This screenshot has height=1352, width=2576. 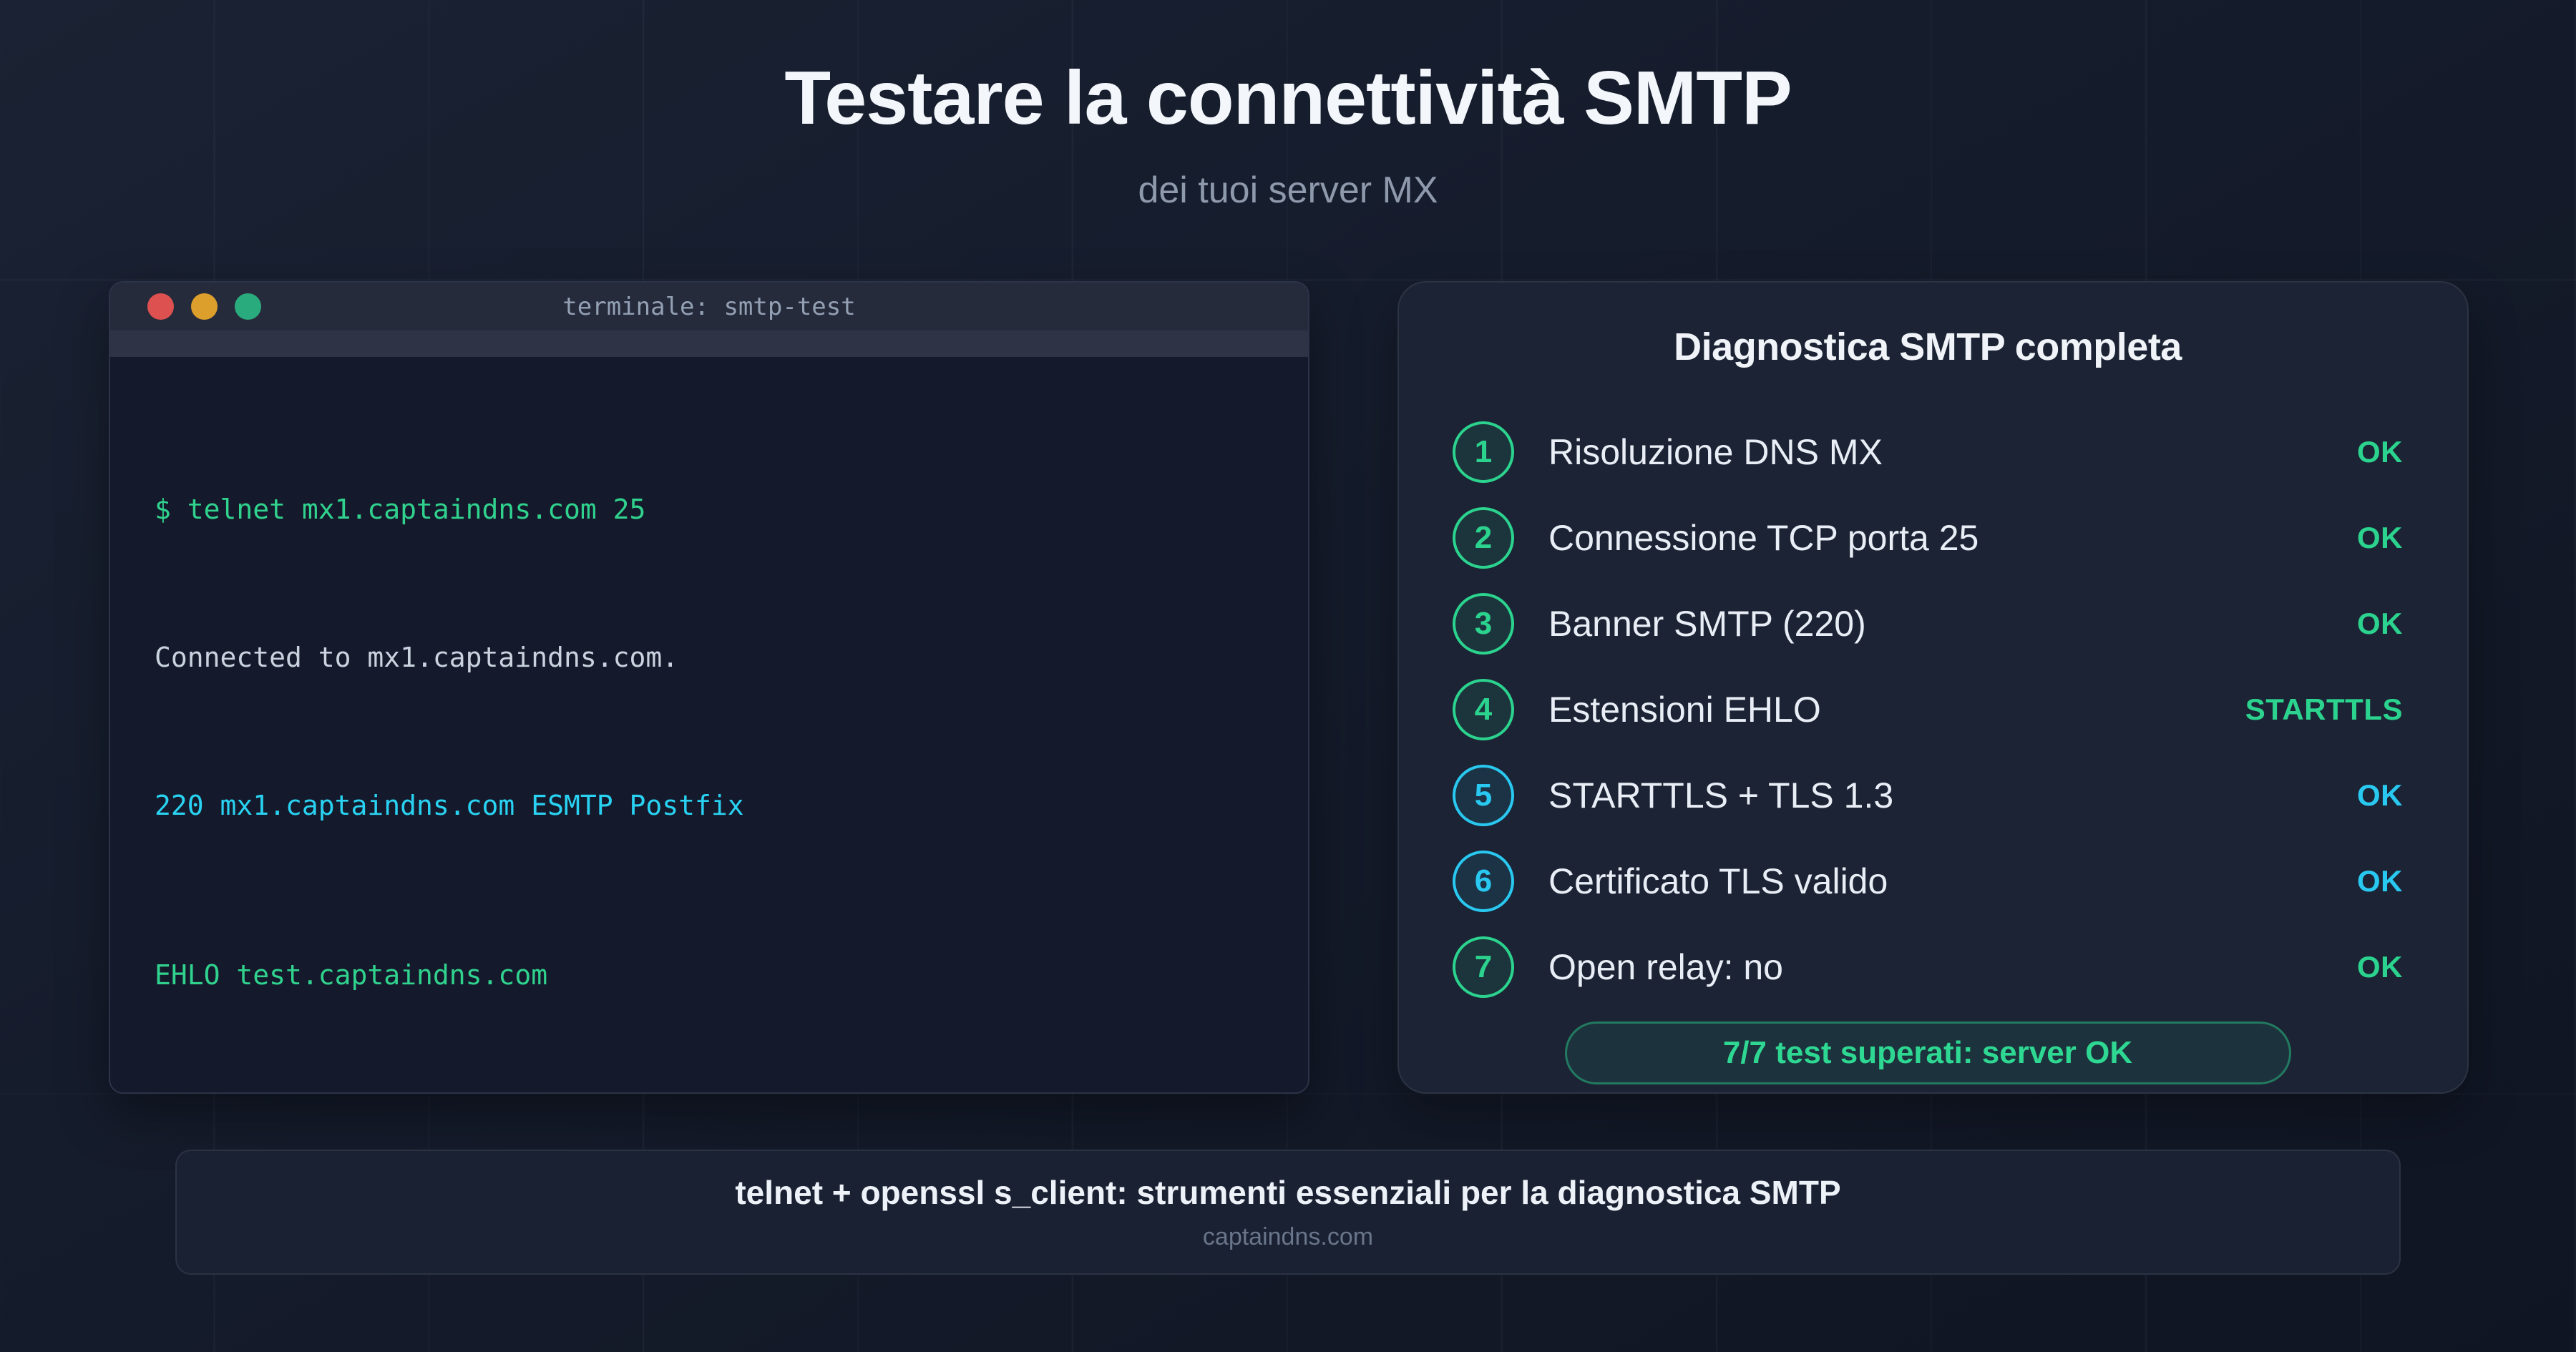 What do you see at coordinates (160, 306) in the screenshot?
I see `close-button` at bounding box center [160, 306].